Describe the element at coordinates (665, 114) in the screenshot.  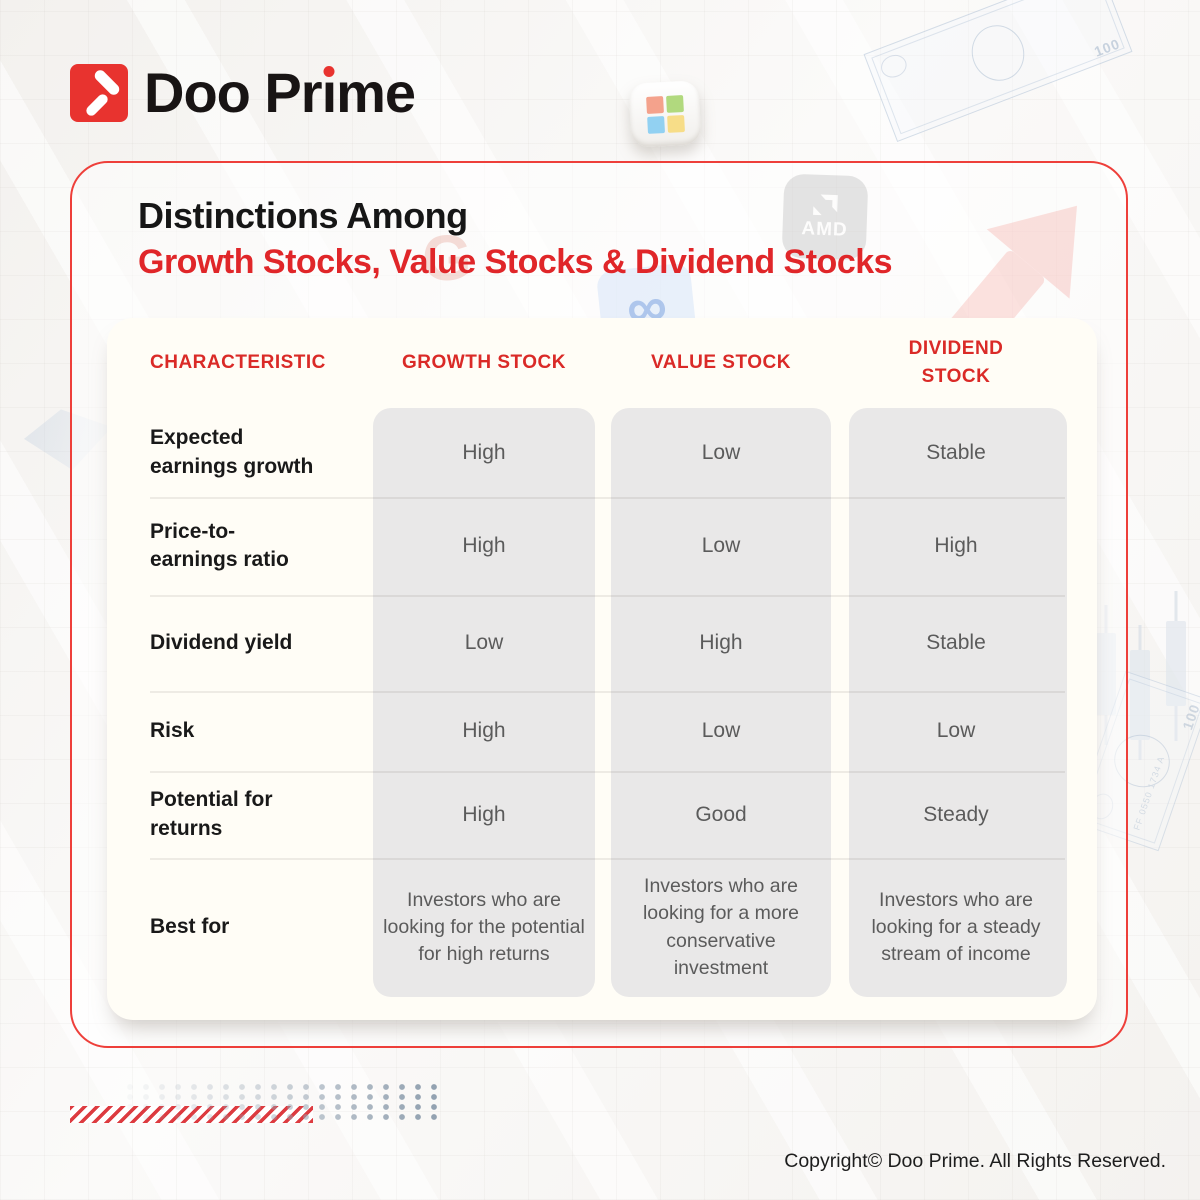
I see `microsoft-logo-icon` at that location.